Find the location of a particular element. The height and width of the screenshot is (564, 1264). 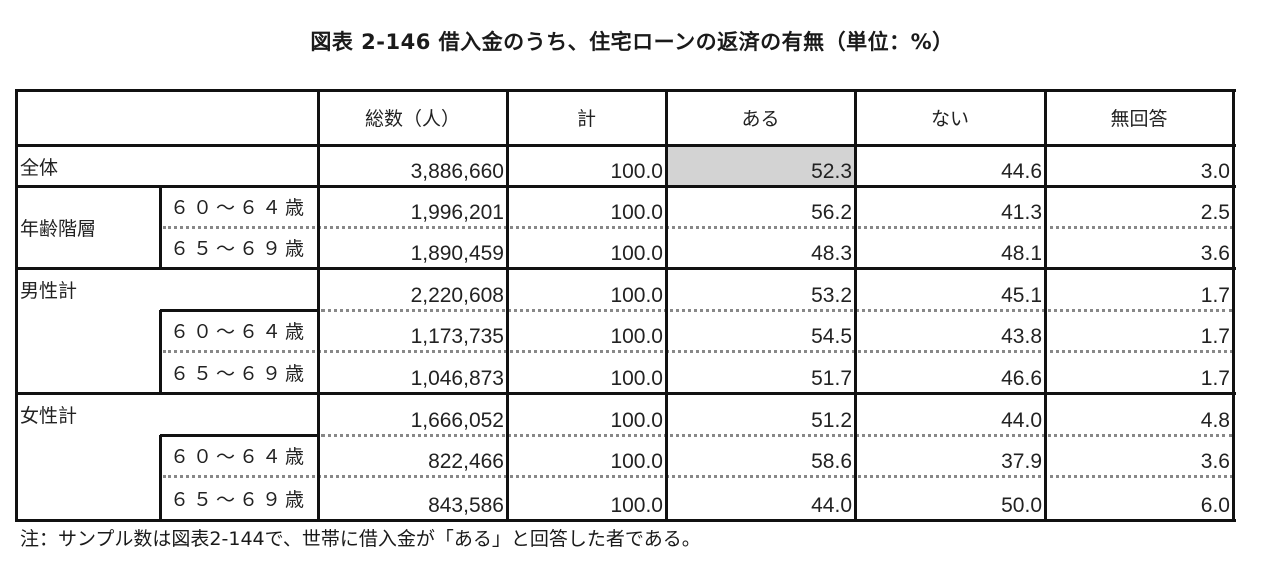

cell-count: 1,996,201 is located at coordinates (457, 212).